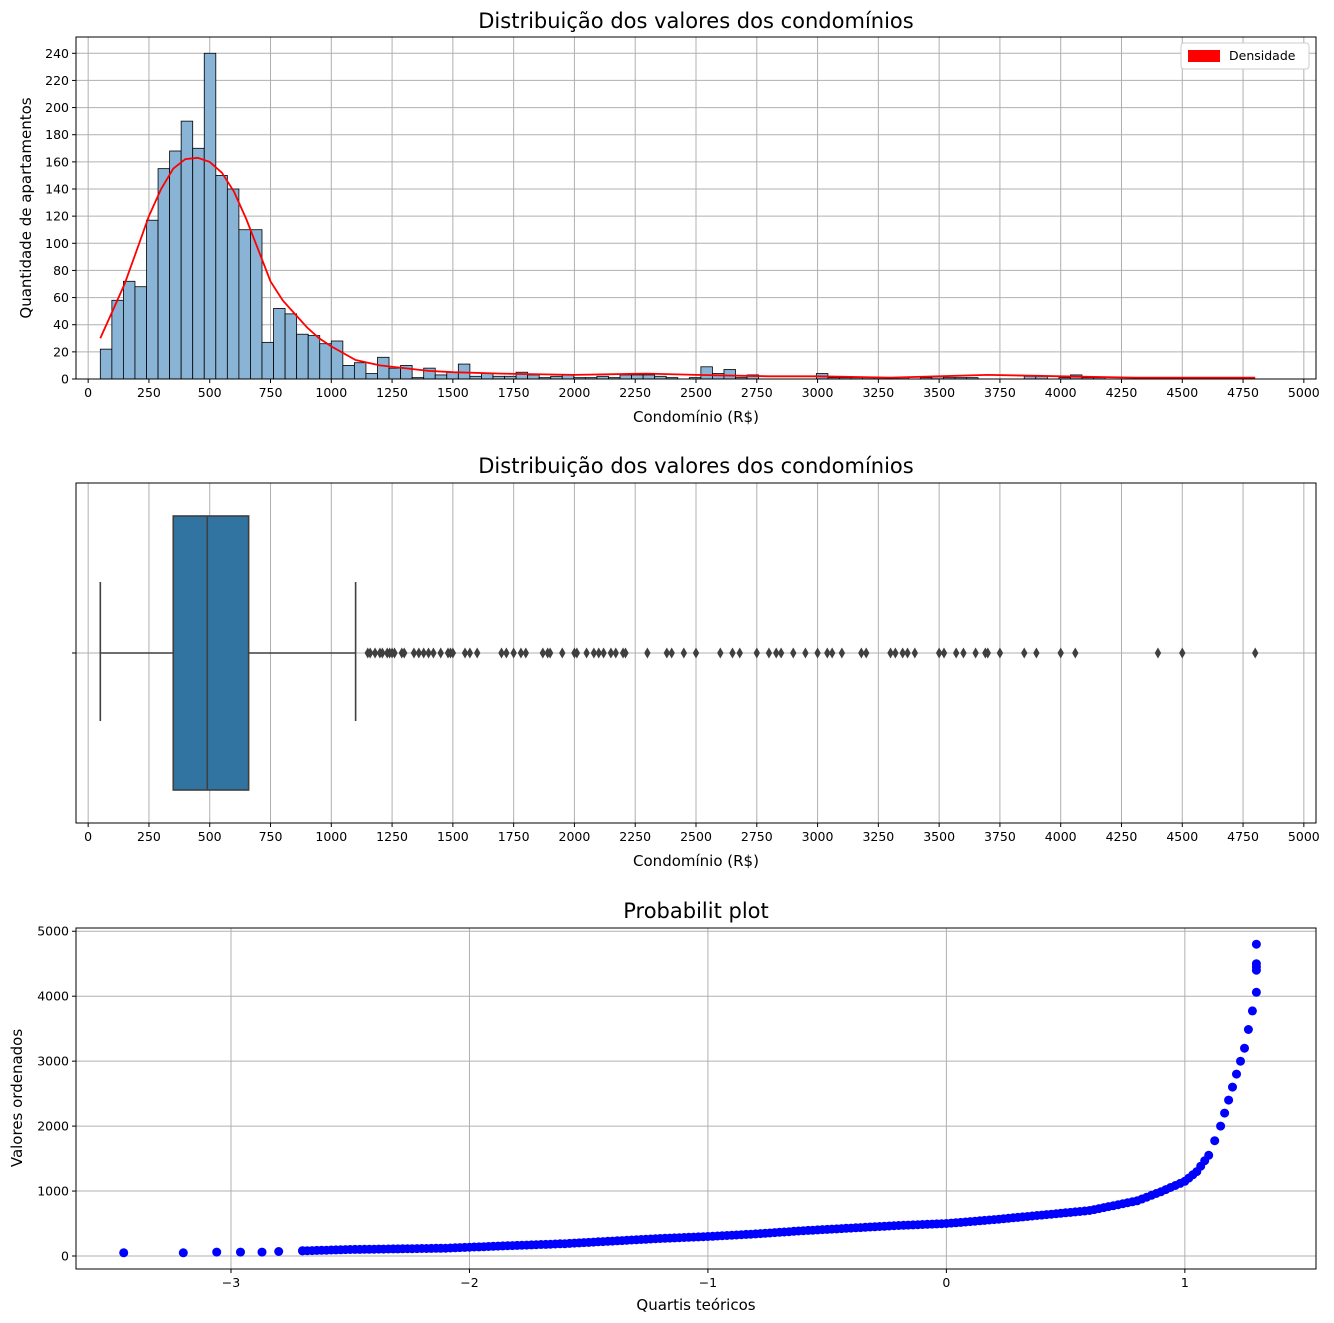 Image resolution: width=1334 pixels, height=1323 pixels. I want to click on boxplot-x-tick-label: 750, so click(271, 836).